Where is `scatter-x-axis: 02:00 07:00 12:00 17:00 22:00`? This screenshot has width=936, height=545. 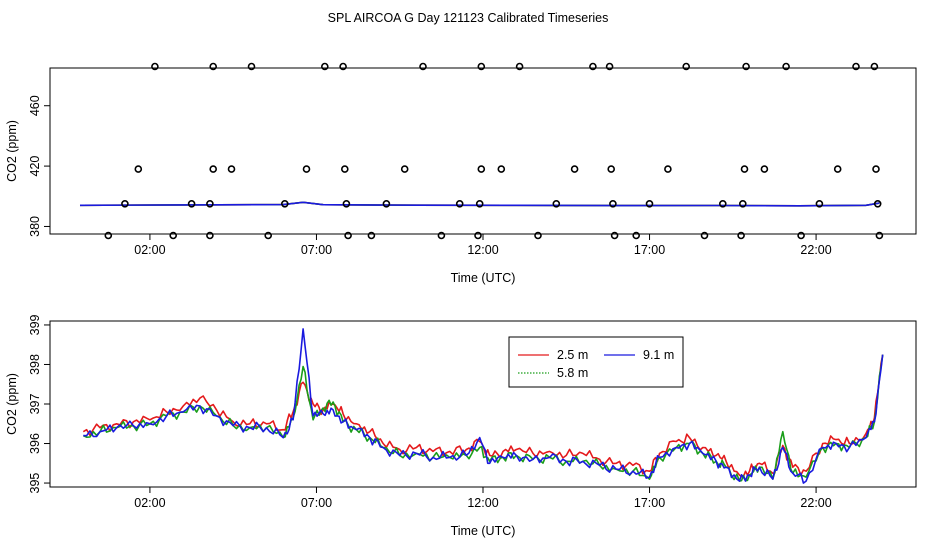
scatter-x-axis: 02:00 07:00 12:00 17:00 22:00 is located at coordinates (483, 245).